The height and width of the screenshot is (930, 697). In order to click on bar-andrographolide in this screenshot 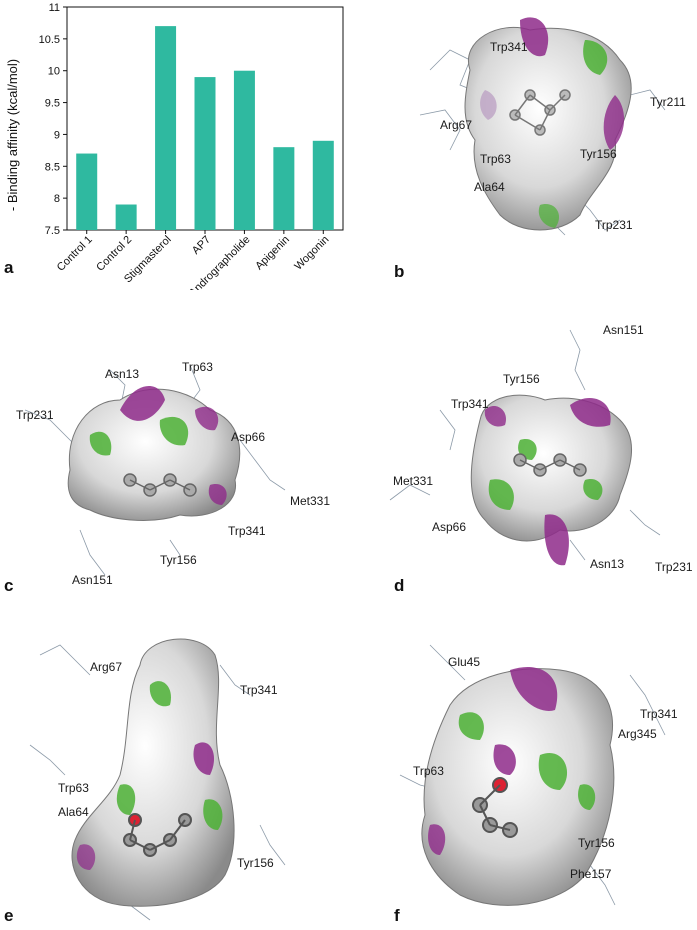, I will do `click(244, 150)`.